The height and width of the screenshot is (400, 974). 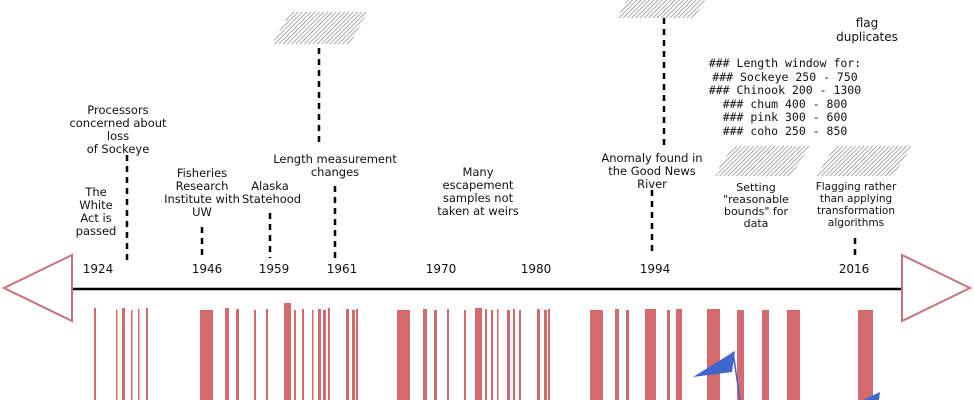 I want to click on year-label: 1946, so click(x=207, y=269).